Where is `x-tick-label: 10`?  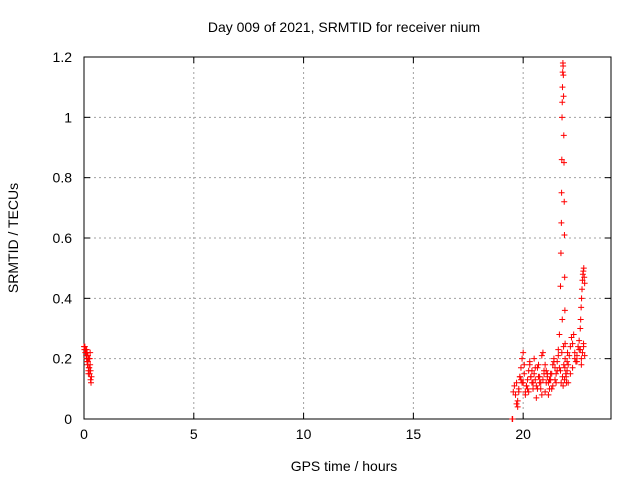 x-tick-label: 10 is located at coordinates (304, 434).